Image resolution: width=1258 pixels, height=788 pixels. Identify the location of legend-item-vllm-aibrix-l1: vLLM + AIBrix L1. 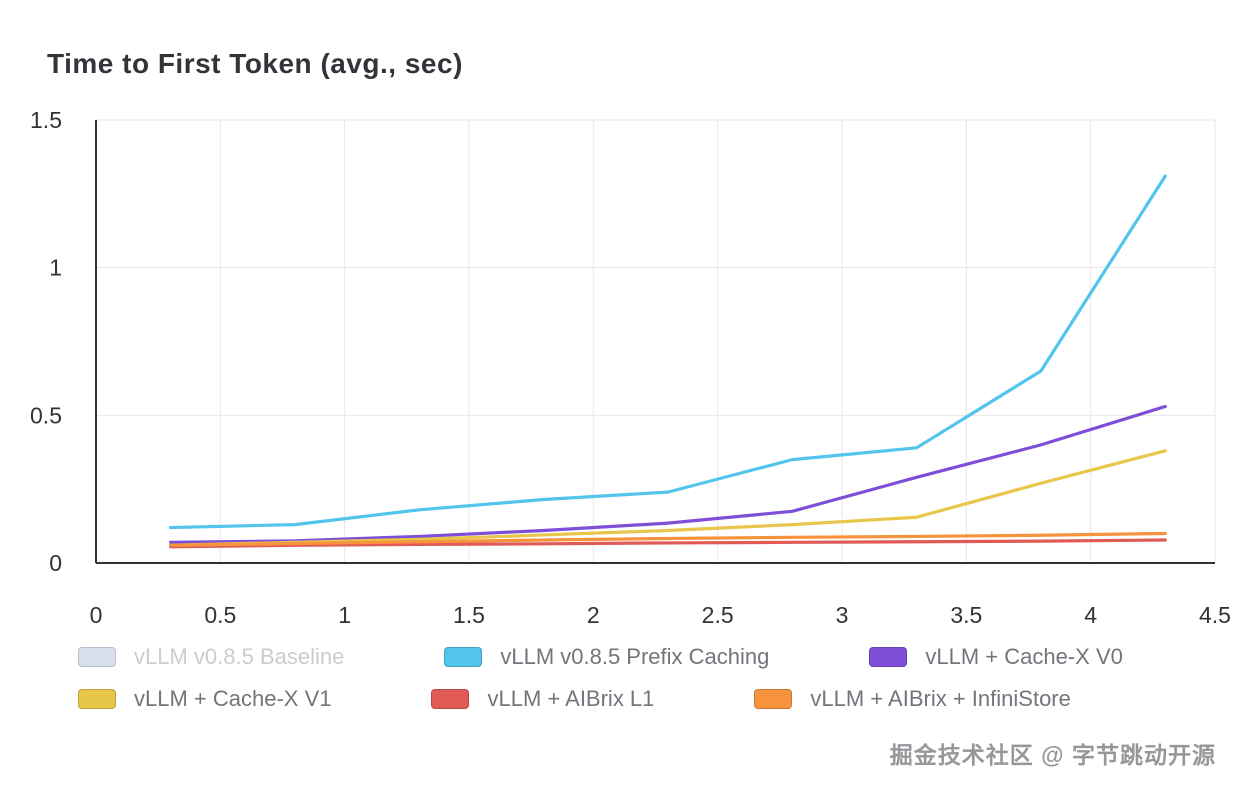
(542, 699).